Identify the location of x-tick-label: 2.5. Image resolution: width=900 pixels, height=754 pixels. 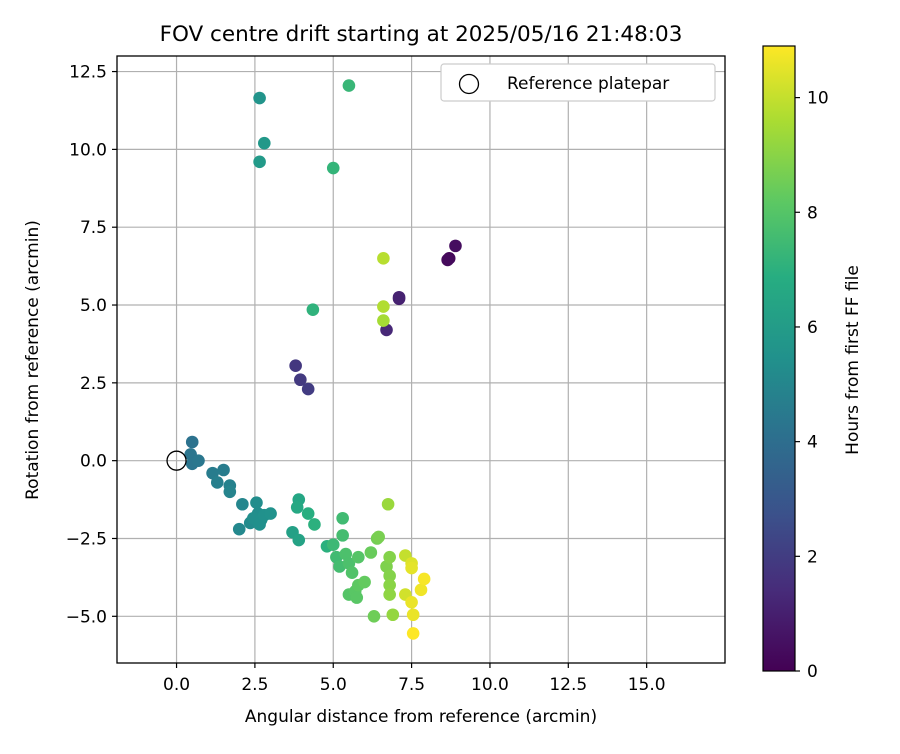
(254, 685).